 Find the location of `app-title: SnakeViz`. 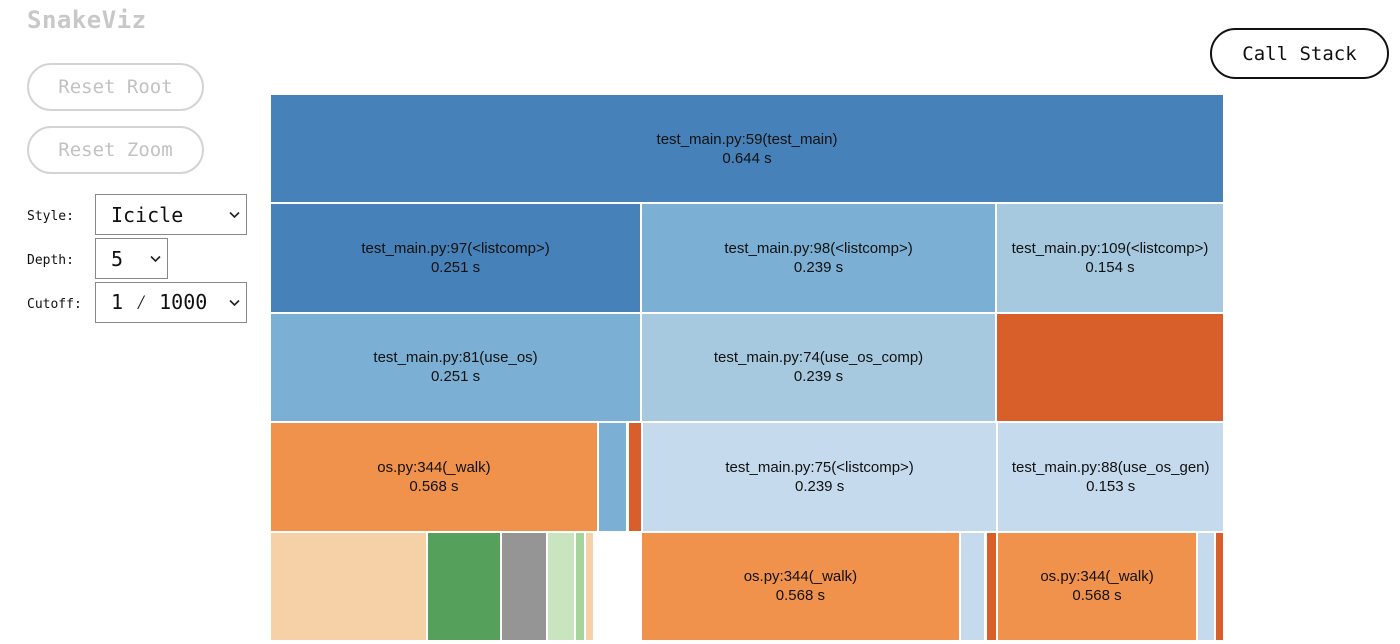

app-title: SnakeViz is located at coordinates (87, 20).